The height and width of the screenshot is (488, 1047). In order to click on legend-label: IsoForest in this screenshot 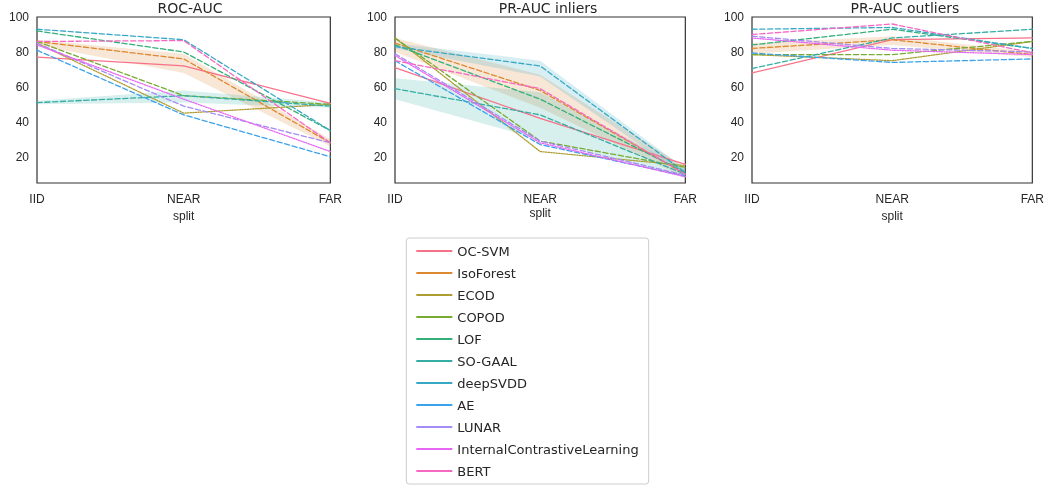, I will do `click(486, 273)`.